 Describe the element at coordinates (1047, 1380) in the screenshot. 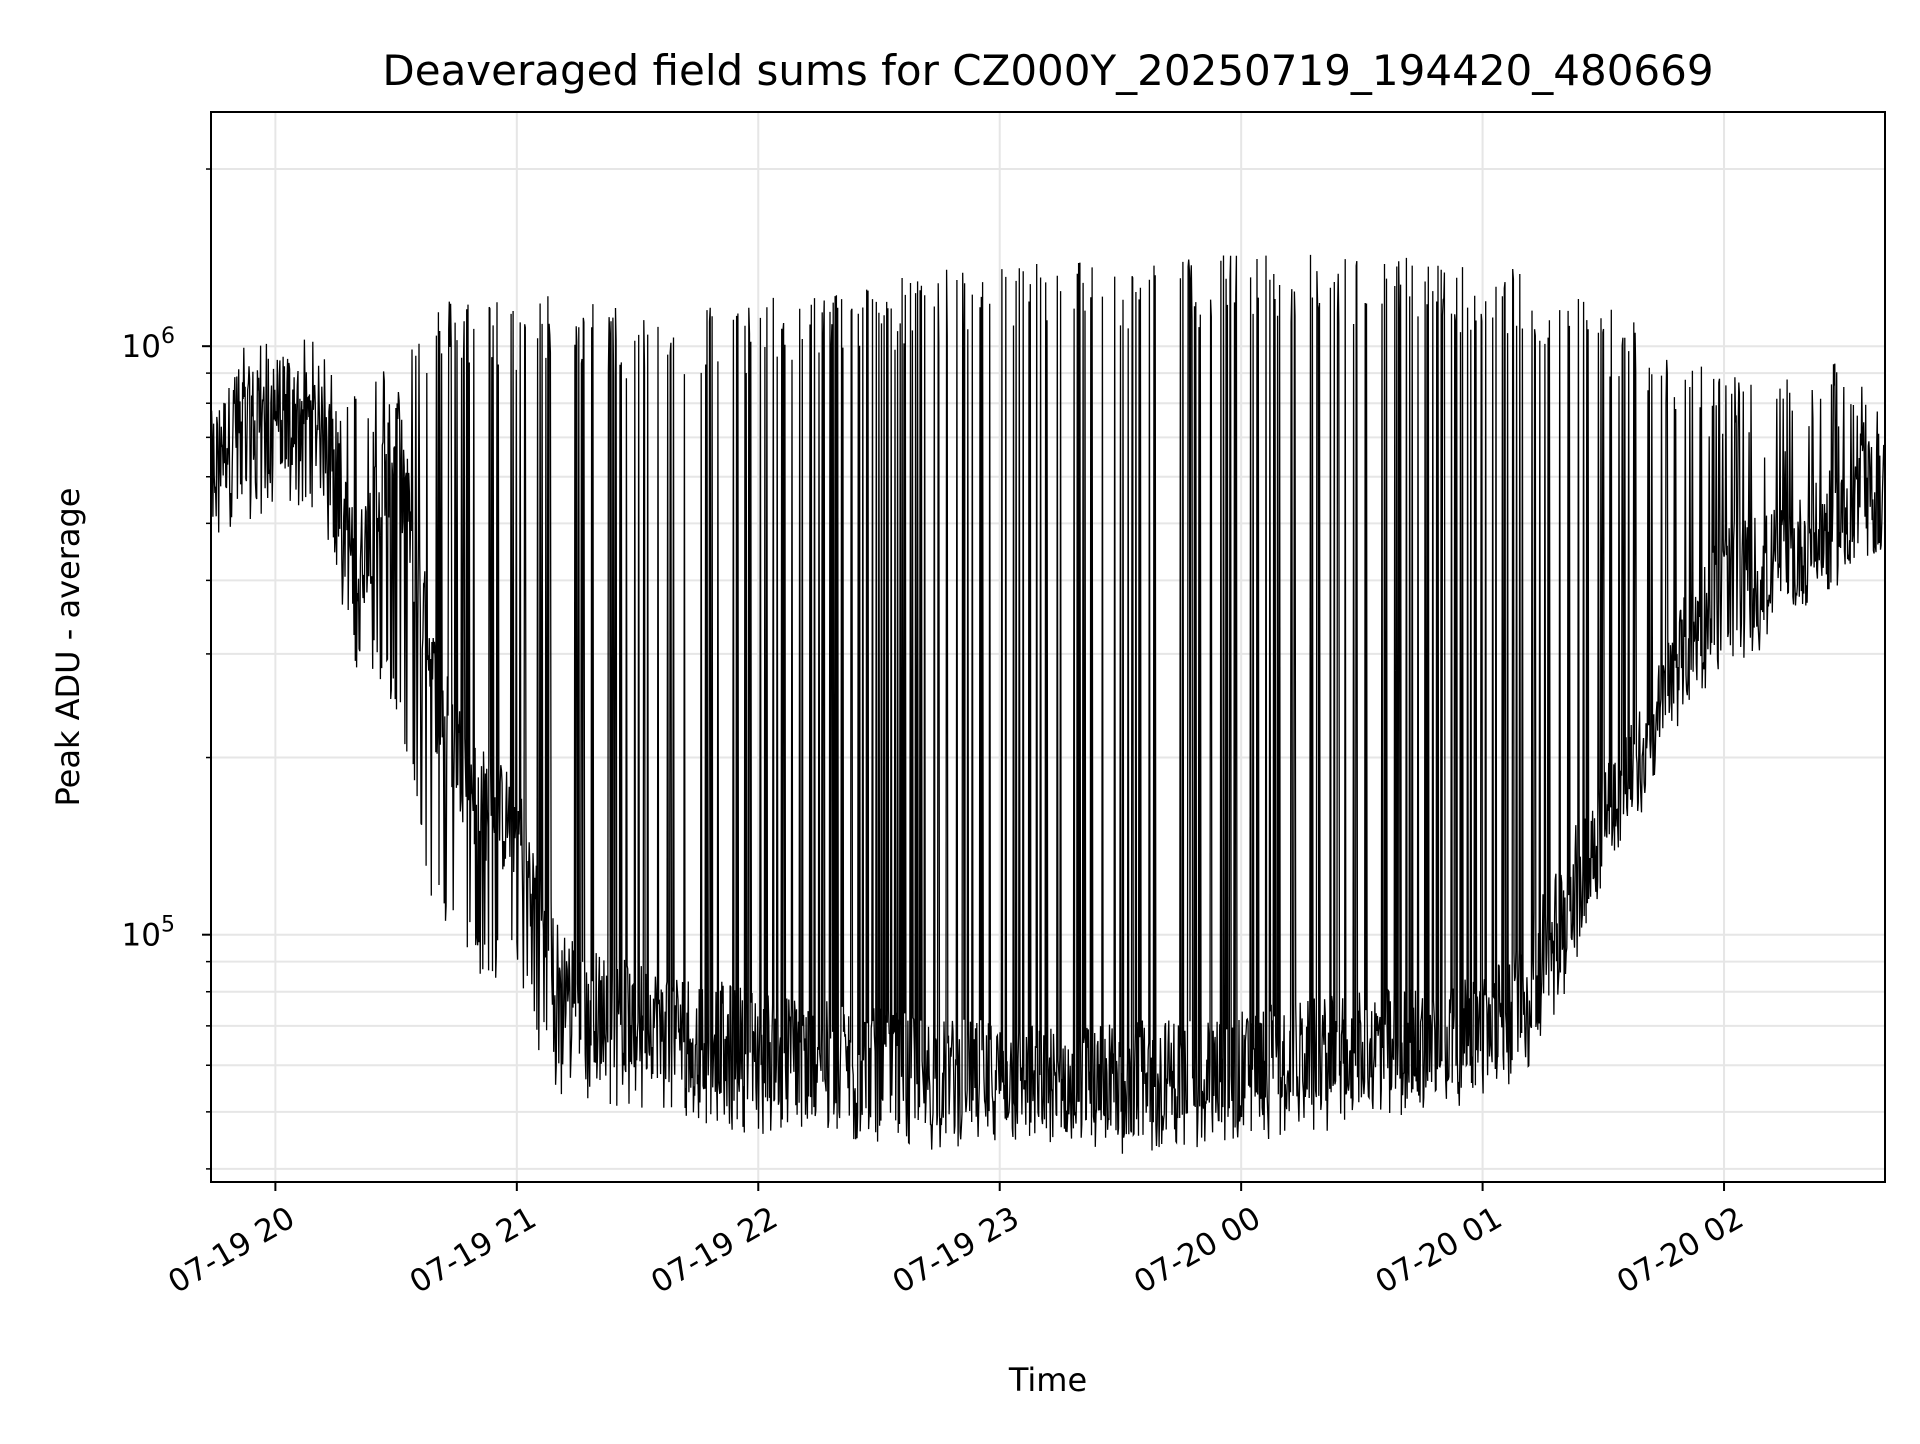

I see `x-axis-label: Time` at that location.